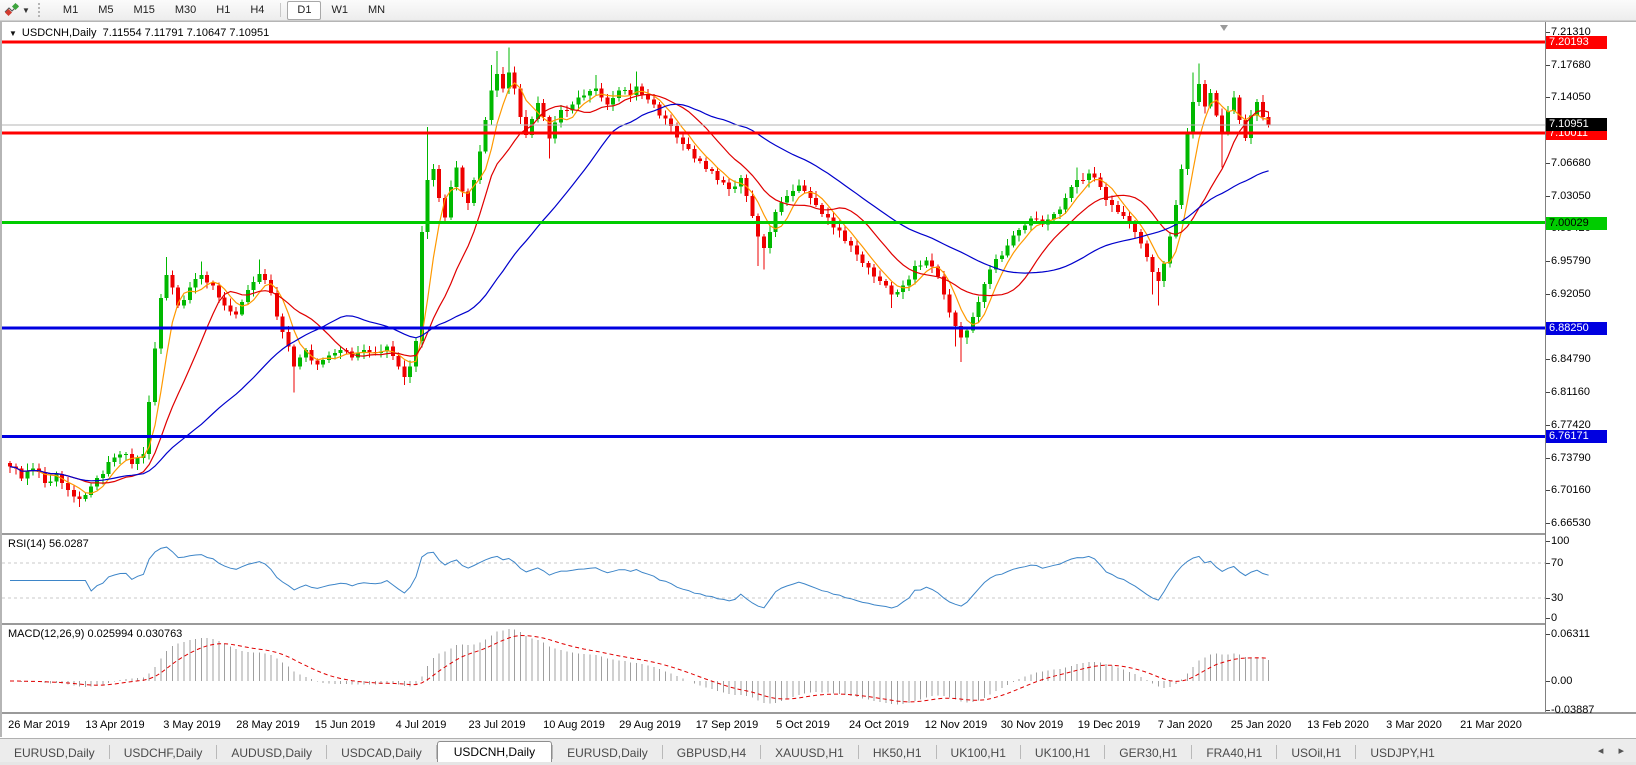 This screenshot has width=1636, height=765. Describe the element at coordinates (59, 33) in the screenshot. I see `chart-symbol-label: USDCNH,Daily` at that location.